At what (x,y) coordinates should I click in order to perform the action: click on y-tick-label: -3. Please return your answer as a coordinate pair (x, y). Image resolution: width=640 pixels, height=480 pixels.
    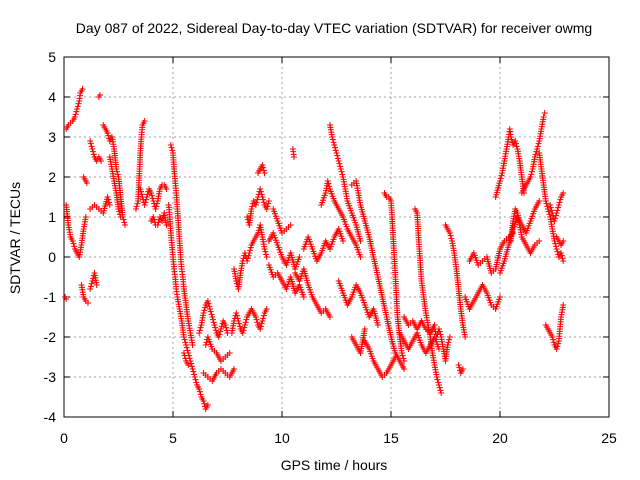
    Looking at the image, I should click on (50, 377).